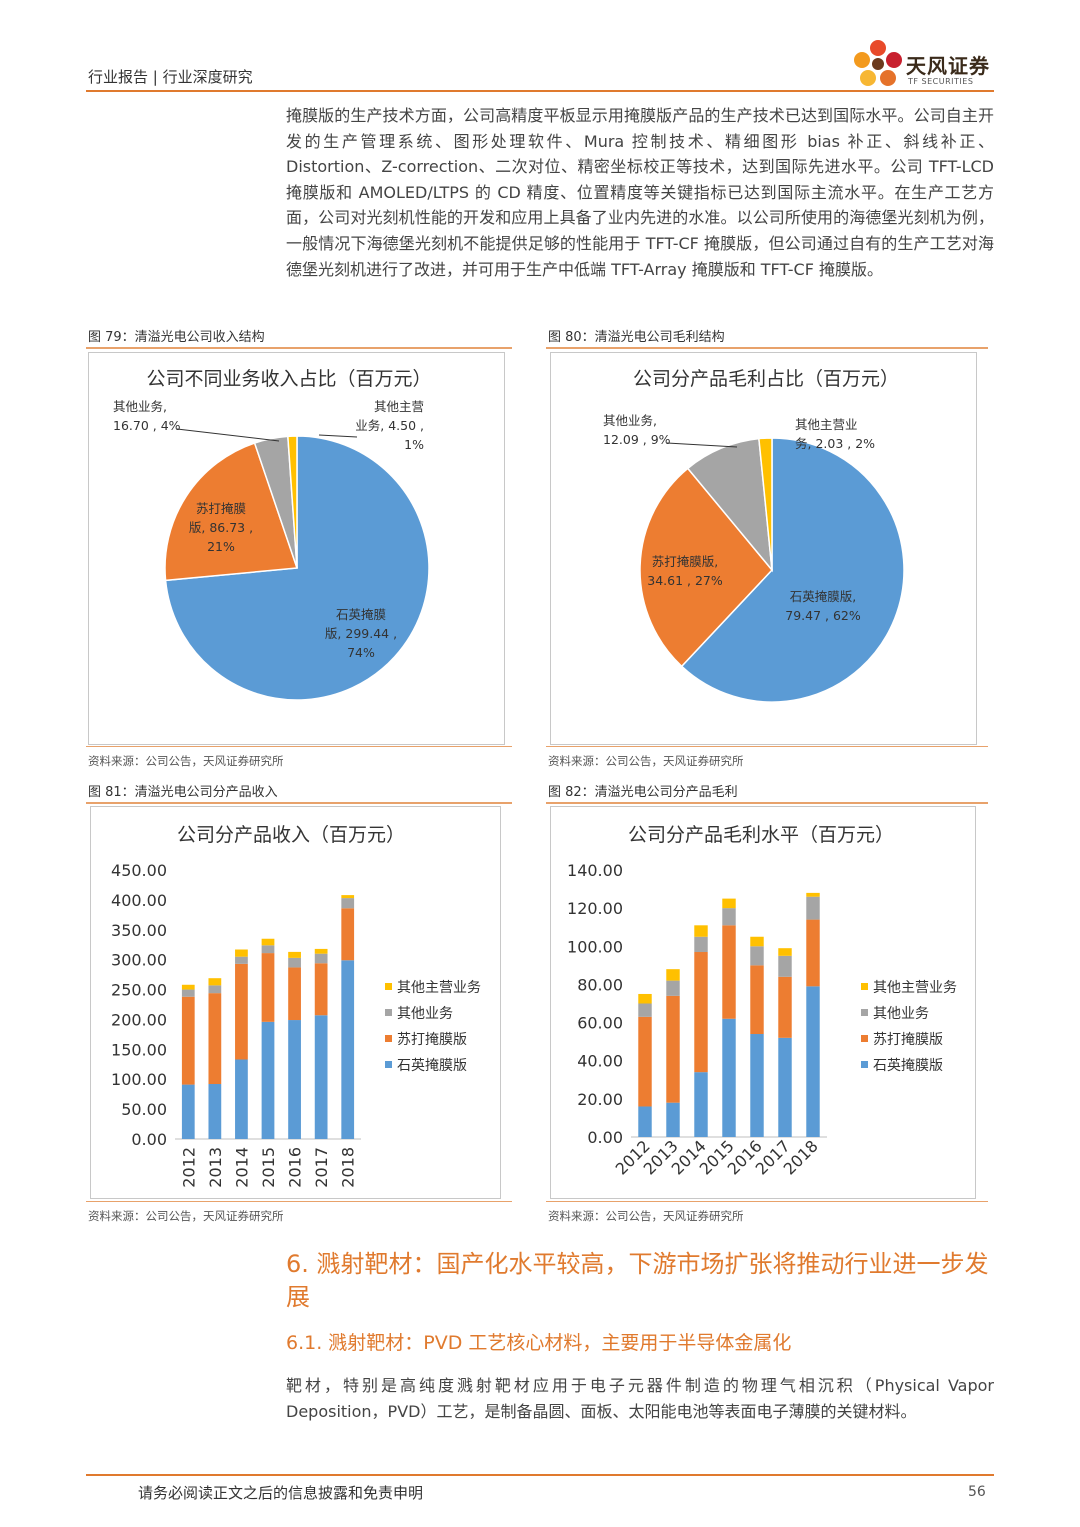  Describe the element at coordinates (646, 761) in the screenshot. I see `fig80-source: 资料来源：公司公告，天风证券研究所` at that location.